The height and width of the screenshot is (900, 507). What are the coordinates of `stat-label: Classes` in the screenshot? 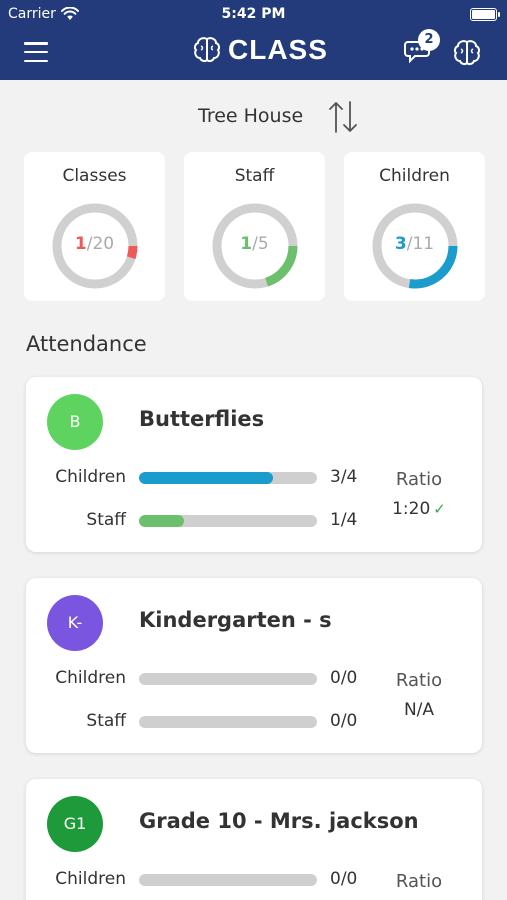 It's located at (94, 176).